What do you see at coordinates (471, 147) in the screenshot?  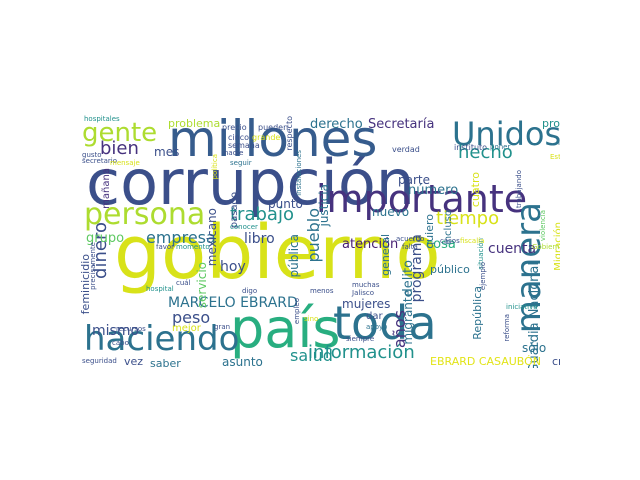 I see `word: instituto` at bounding box center [471, 147].